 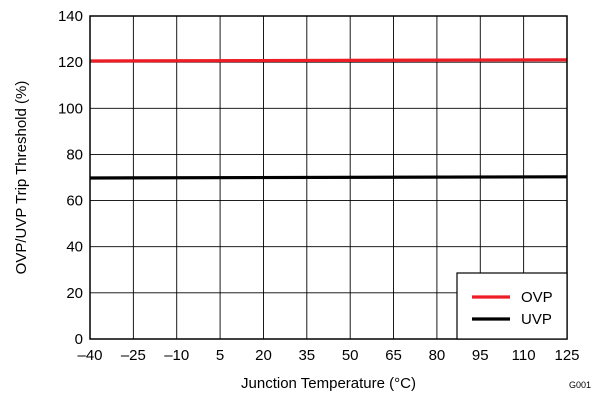 What do you see at coordinates (74, 247) in the screenshot?
I see `y-tick-label: 40` at bounding box center [74, 247].